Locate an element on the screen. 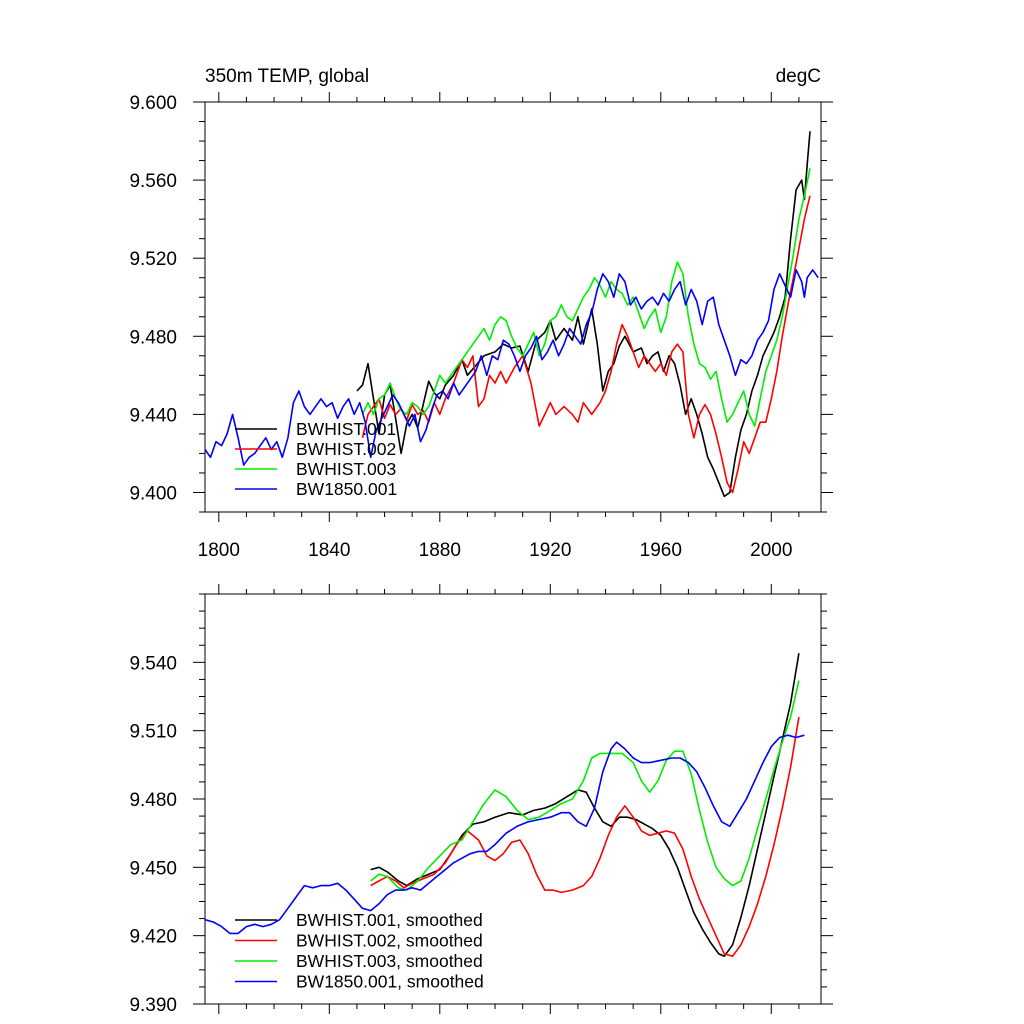  top-y-tick-label: 9.400 is located at coordinates (153, 493).